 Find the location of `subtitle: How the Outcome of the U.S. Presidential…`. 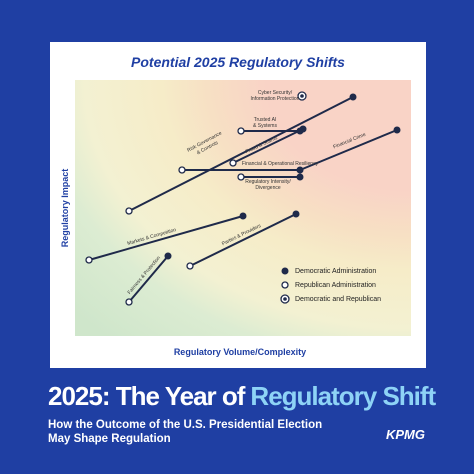

subtitle: How the Outcome of the U.S. Presidential… is located at coordinates (185, 425).